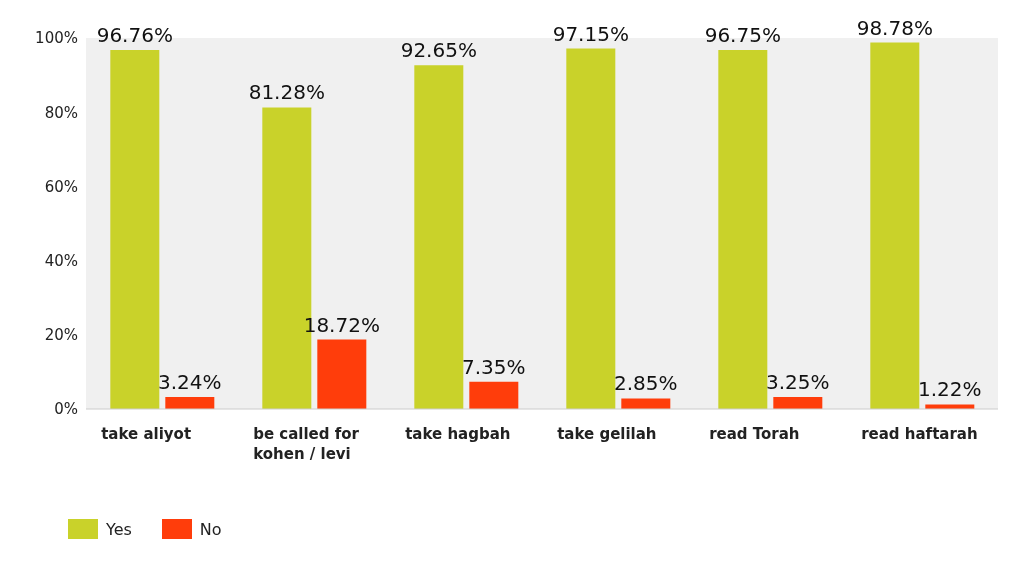  I want to click on data-label: 96.76%, so click(134, 35).